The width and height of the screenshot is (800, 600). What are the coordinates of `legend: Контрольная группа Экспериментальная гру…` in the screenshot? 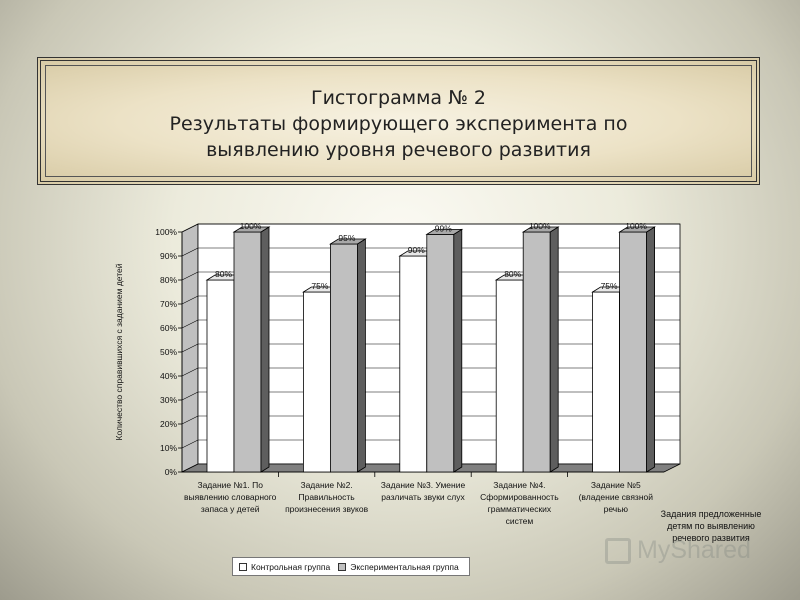 It's located at (351, 566).